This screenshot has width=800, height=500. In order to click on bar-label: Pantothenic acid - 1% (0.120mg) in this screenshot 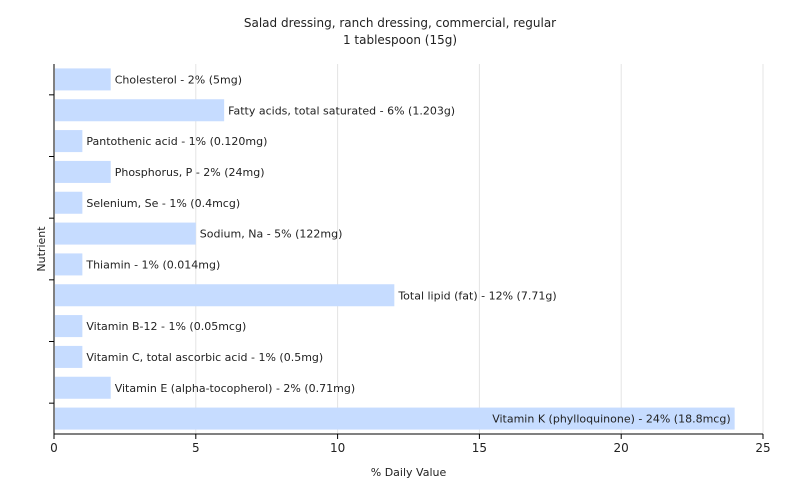, I will do `click(176, 141)`.